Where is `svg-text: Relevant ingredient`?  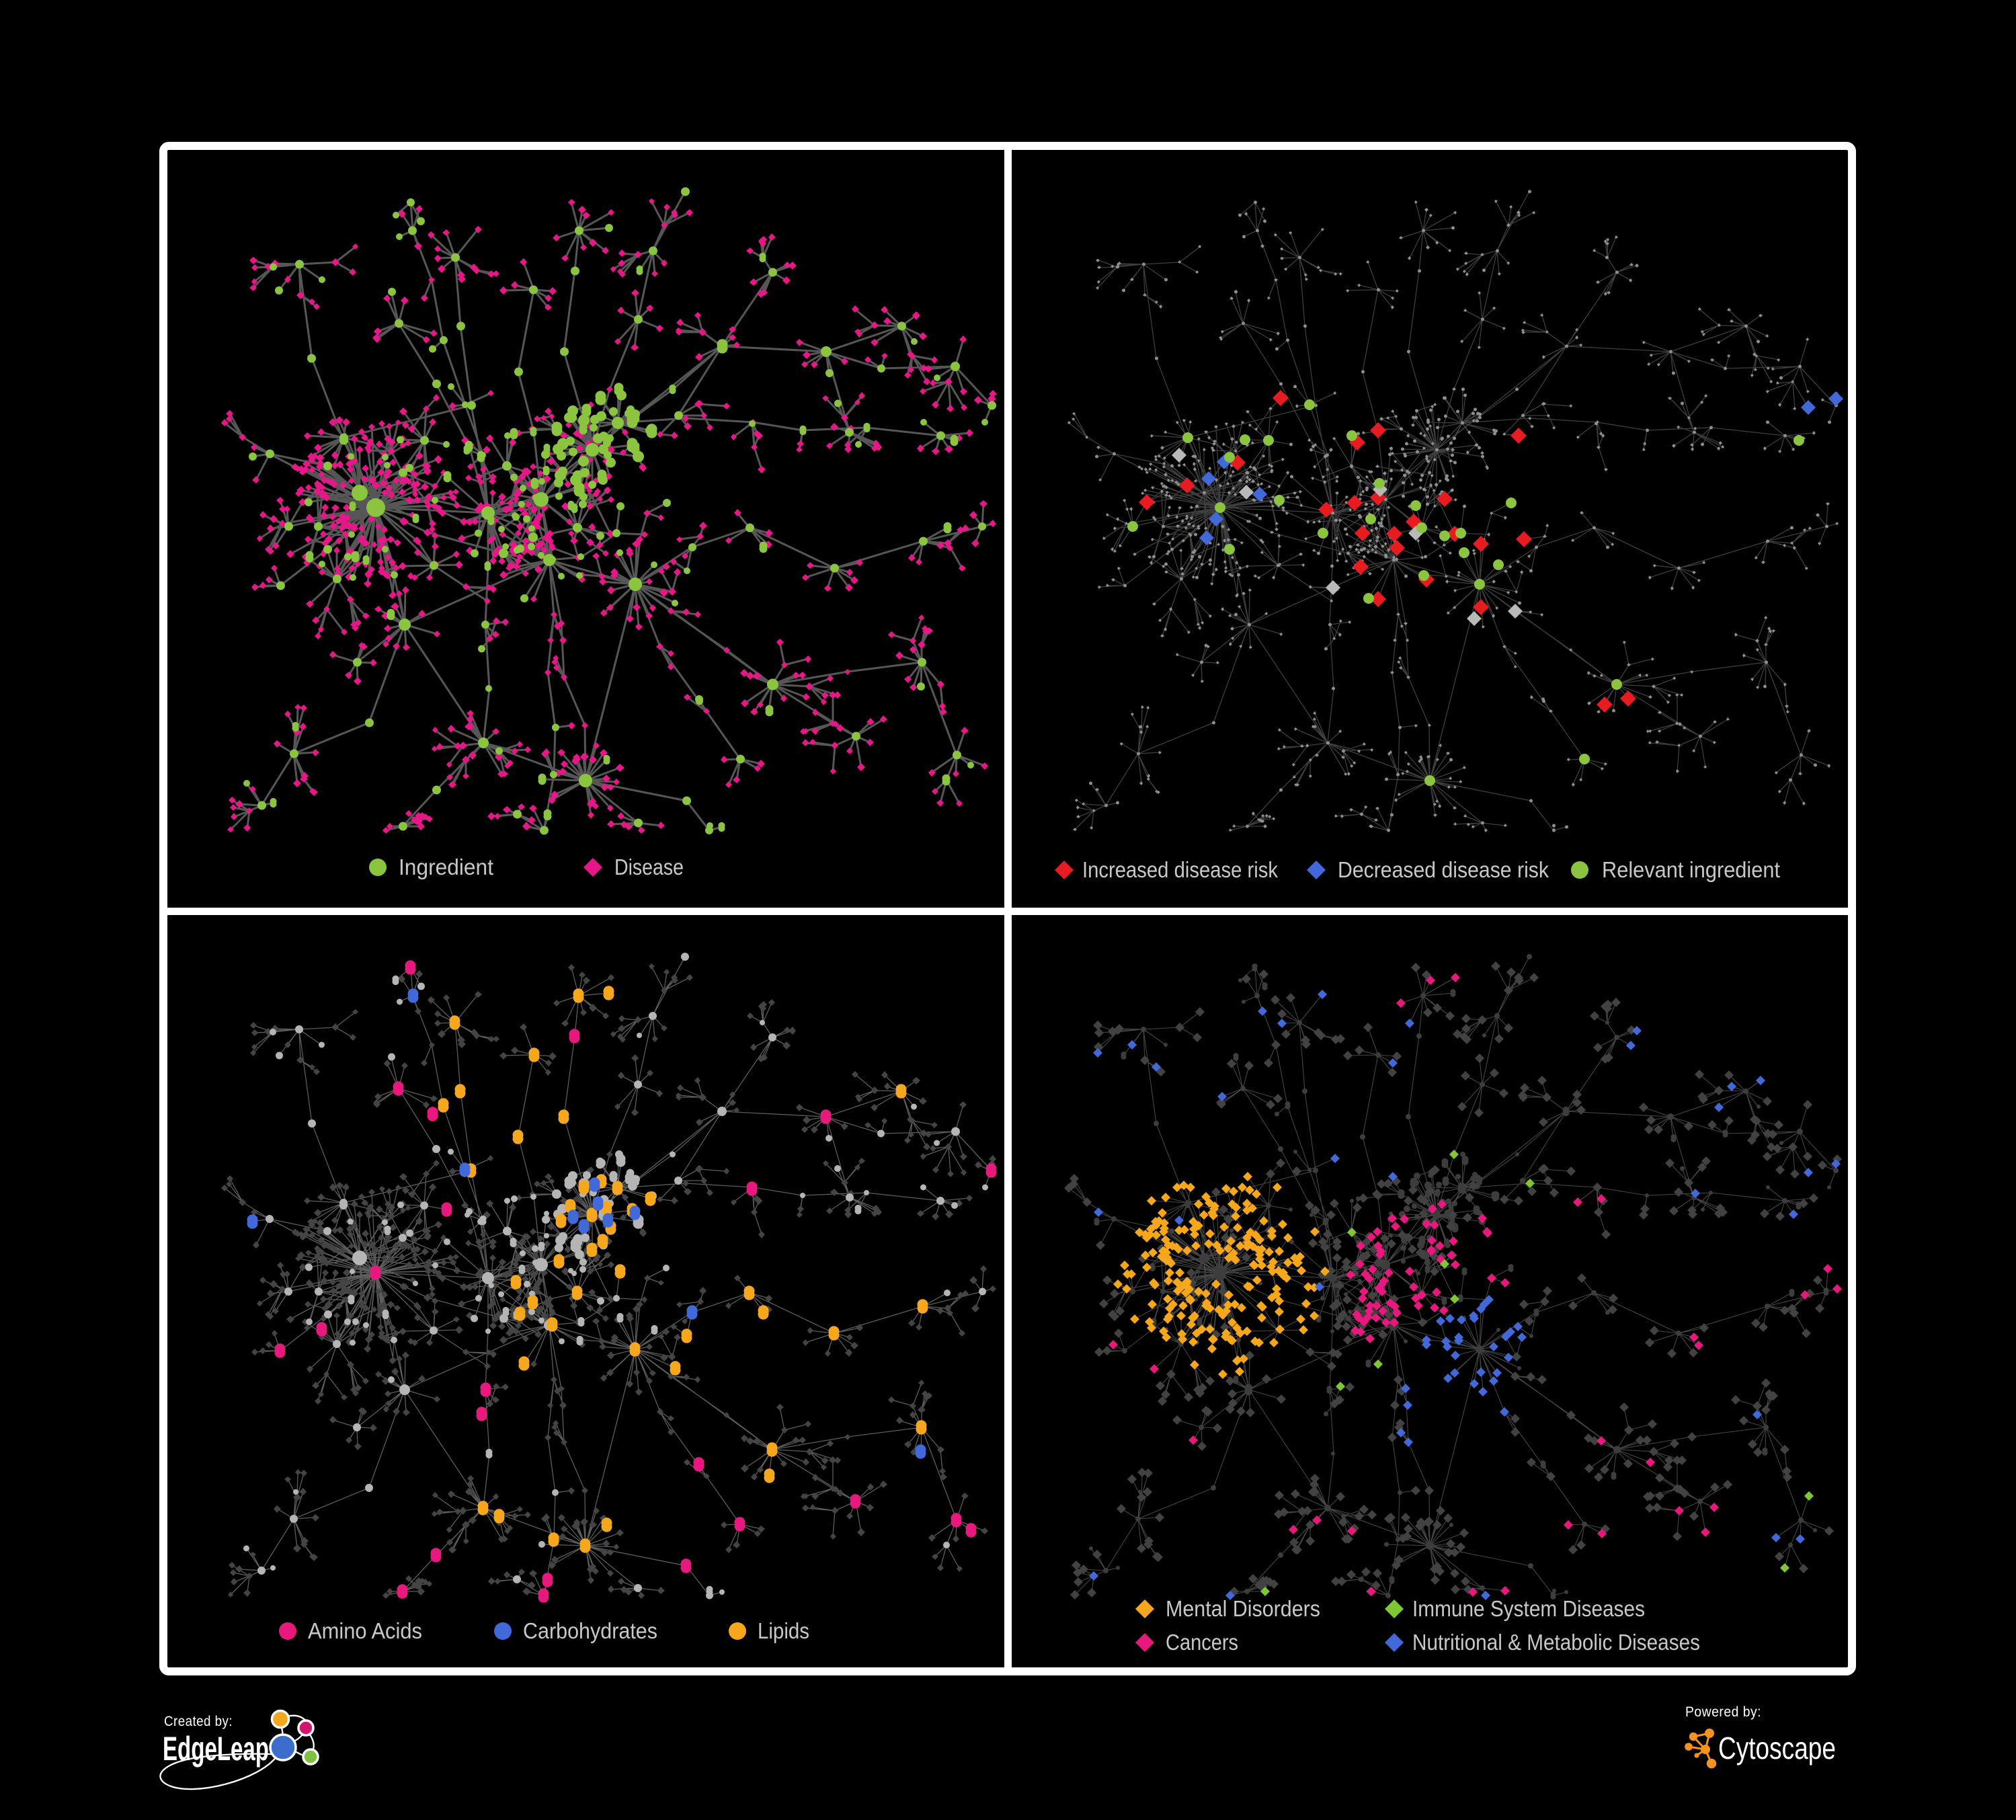
svg-text: Relevant ingredient is located at coordinates (1691, 869).